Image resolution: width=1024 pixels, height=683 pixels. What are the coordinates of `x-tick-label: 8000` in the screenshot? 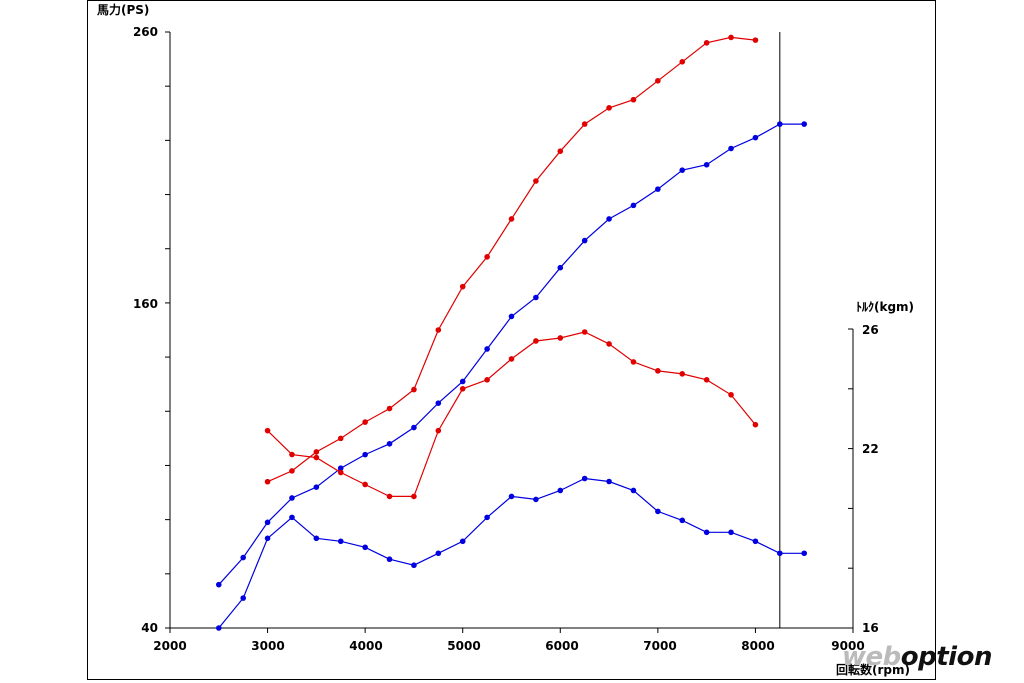 It's located at (757, 646).